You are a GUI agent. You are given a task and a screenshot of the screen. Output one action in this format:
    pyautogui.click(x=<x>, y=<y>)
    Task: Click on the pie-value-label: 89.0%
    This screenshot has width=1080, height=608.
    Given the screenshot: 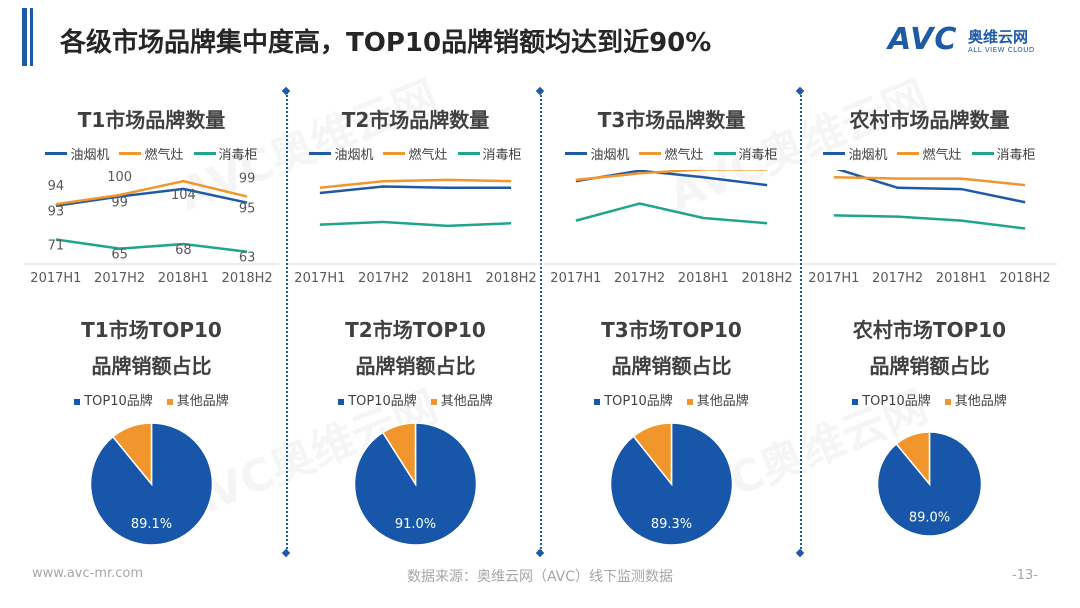 What is the action you would take?
    pyautogui.click(x=929, y=517)
    